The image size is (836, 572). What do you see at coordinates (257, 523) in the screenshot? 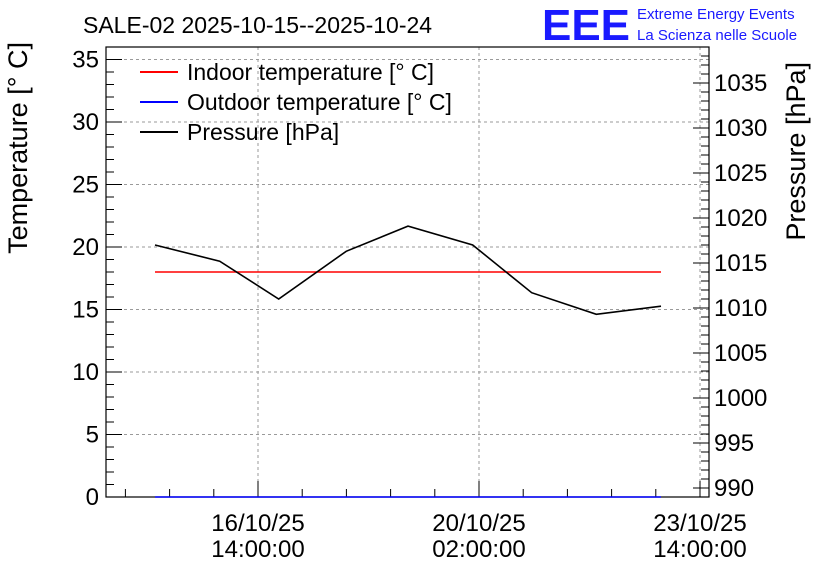
I see `x-tick-label-date: 16/10/25` at bounding box center [257, 523].